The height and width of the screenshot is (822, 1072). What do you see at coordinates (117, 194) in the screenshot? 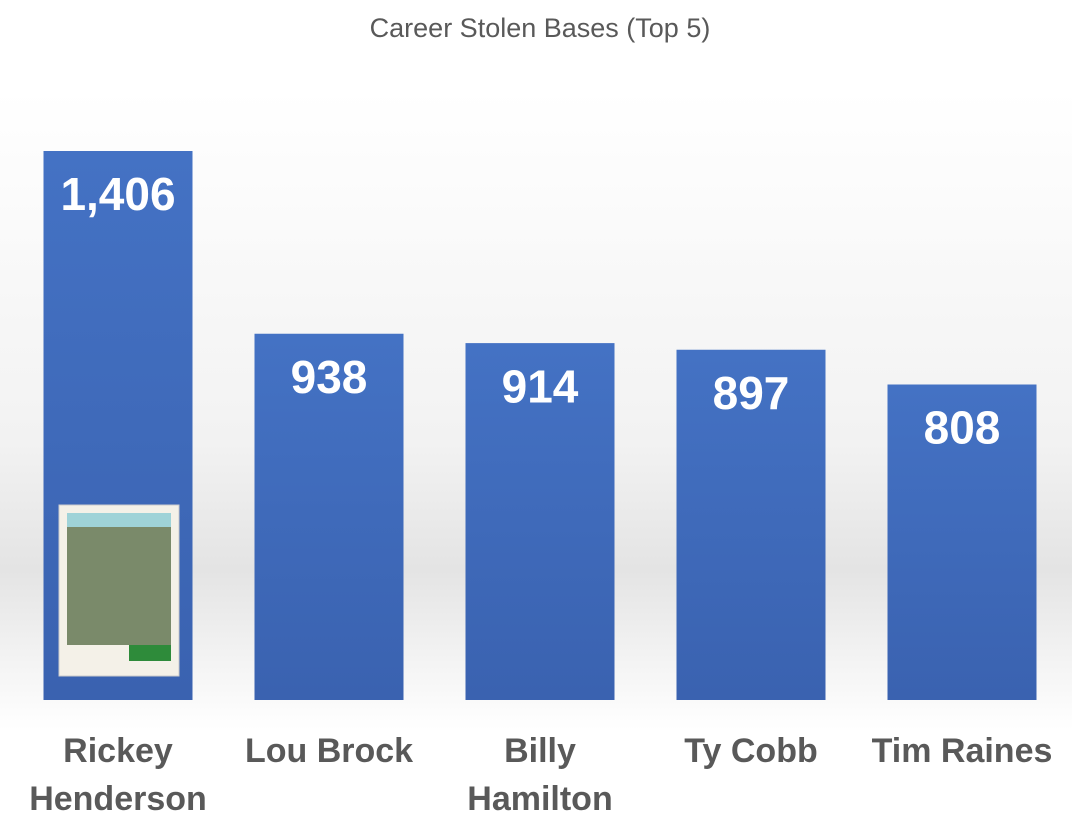
I see `value-label: 1,406` at bounding box center [117, 194].